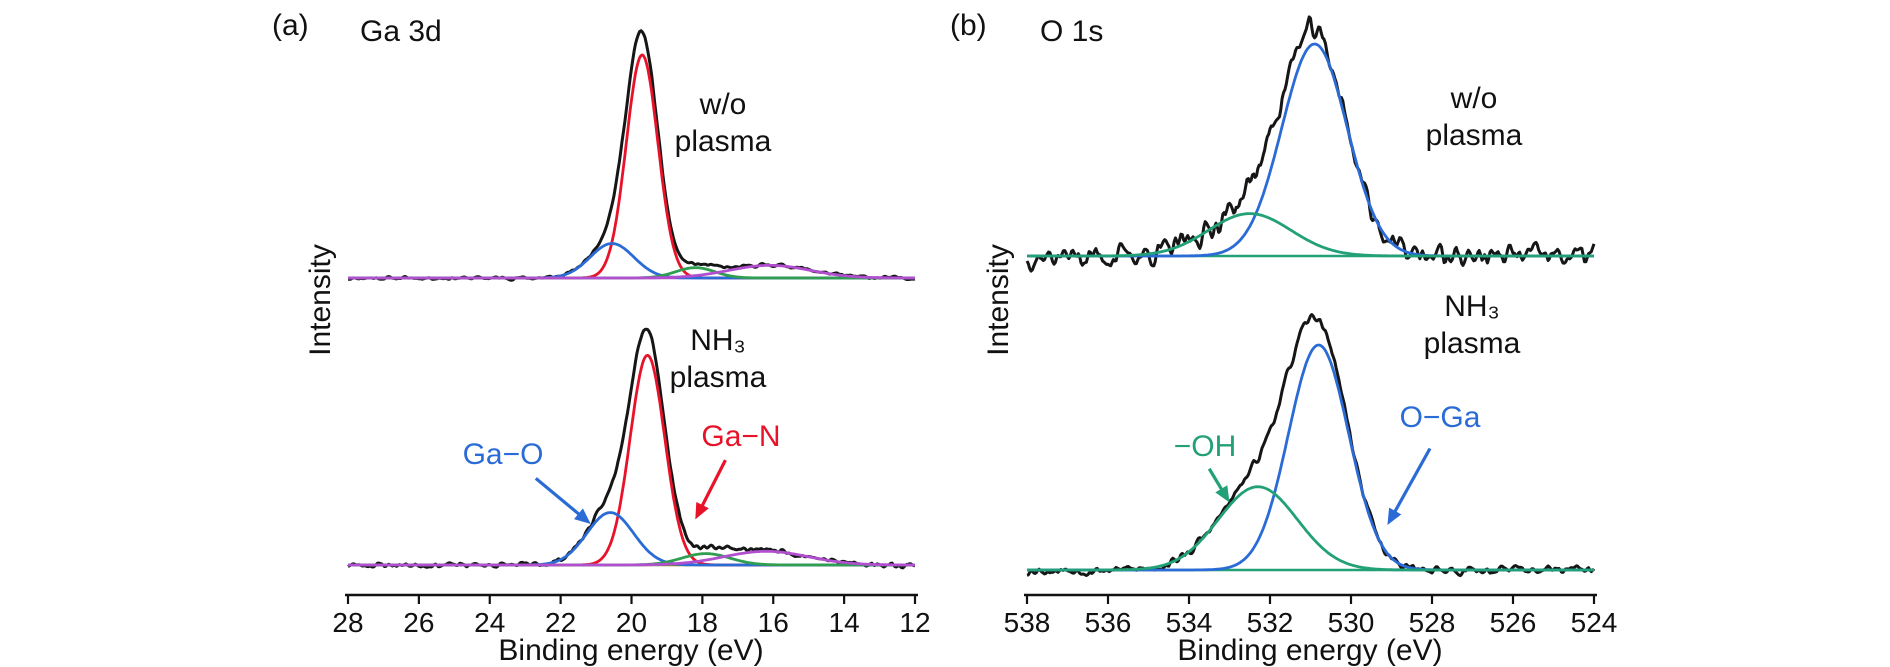 Image resolution: width=1890 pixels, height=667 pixels. I want to click on panel-a-title: Ga 3d, so click(401, 31).